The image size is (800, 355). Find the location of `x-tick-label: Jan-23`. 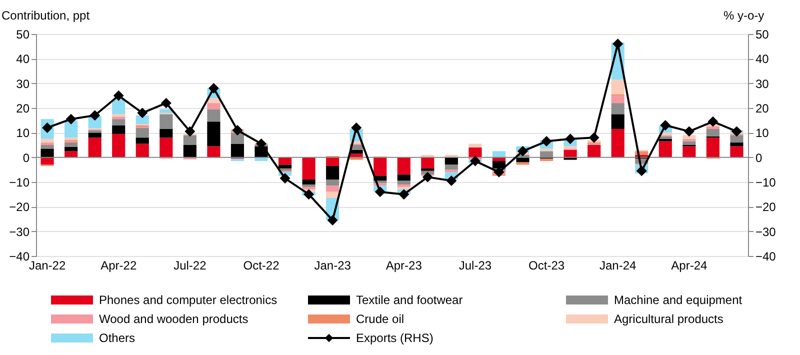

x-tick-label: Jan-23 is located at coordinates (333, 265).